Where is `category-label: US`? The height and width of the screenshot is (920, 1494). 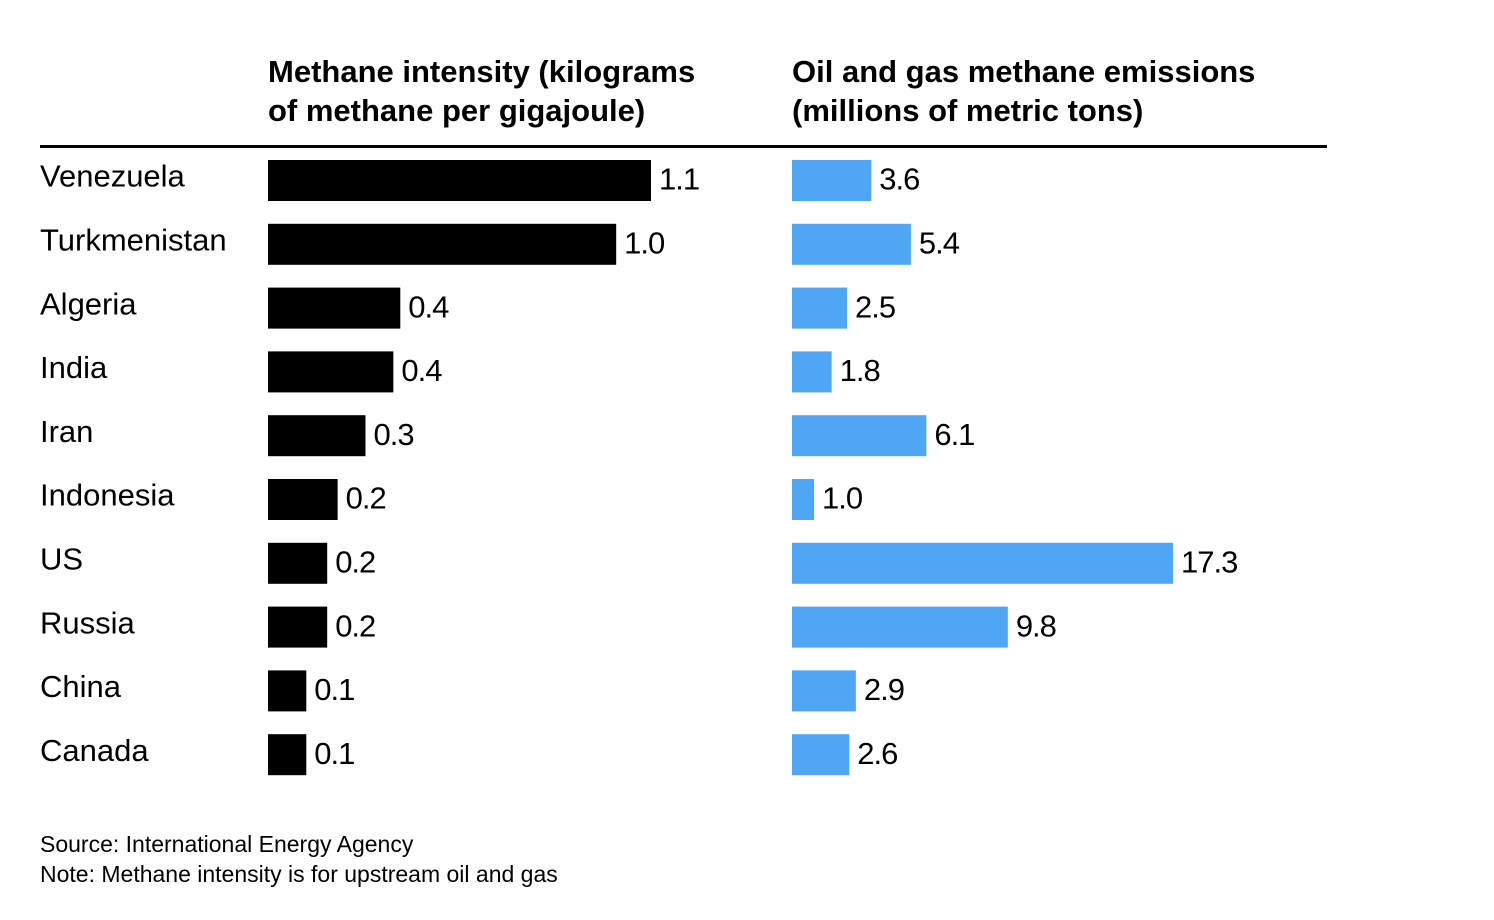 category-label: US is located at coordinates (61, 558).